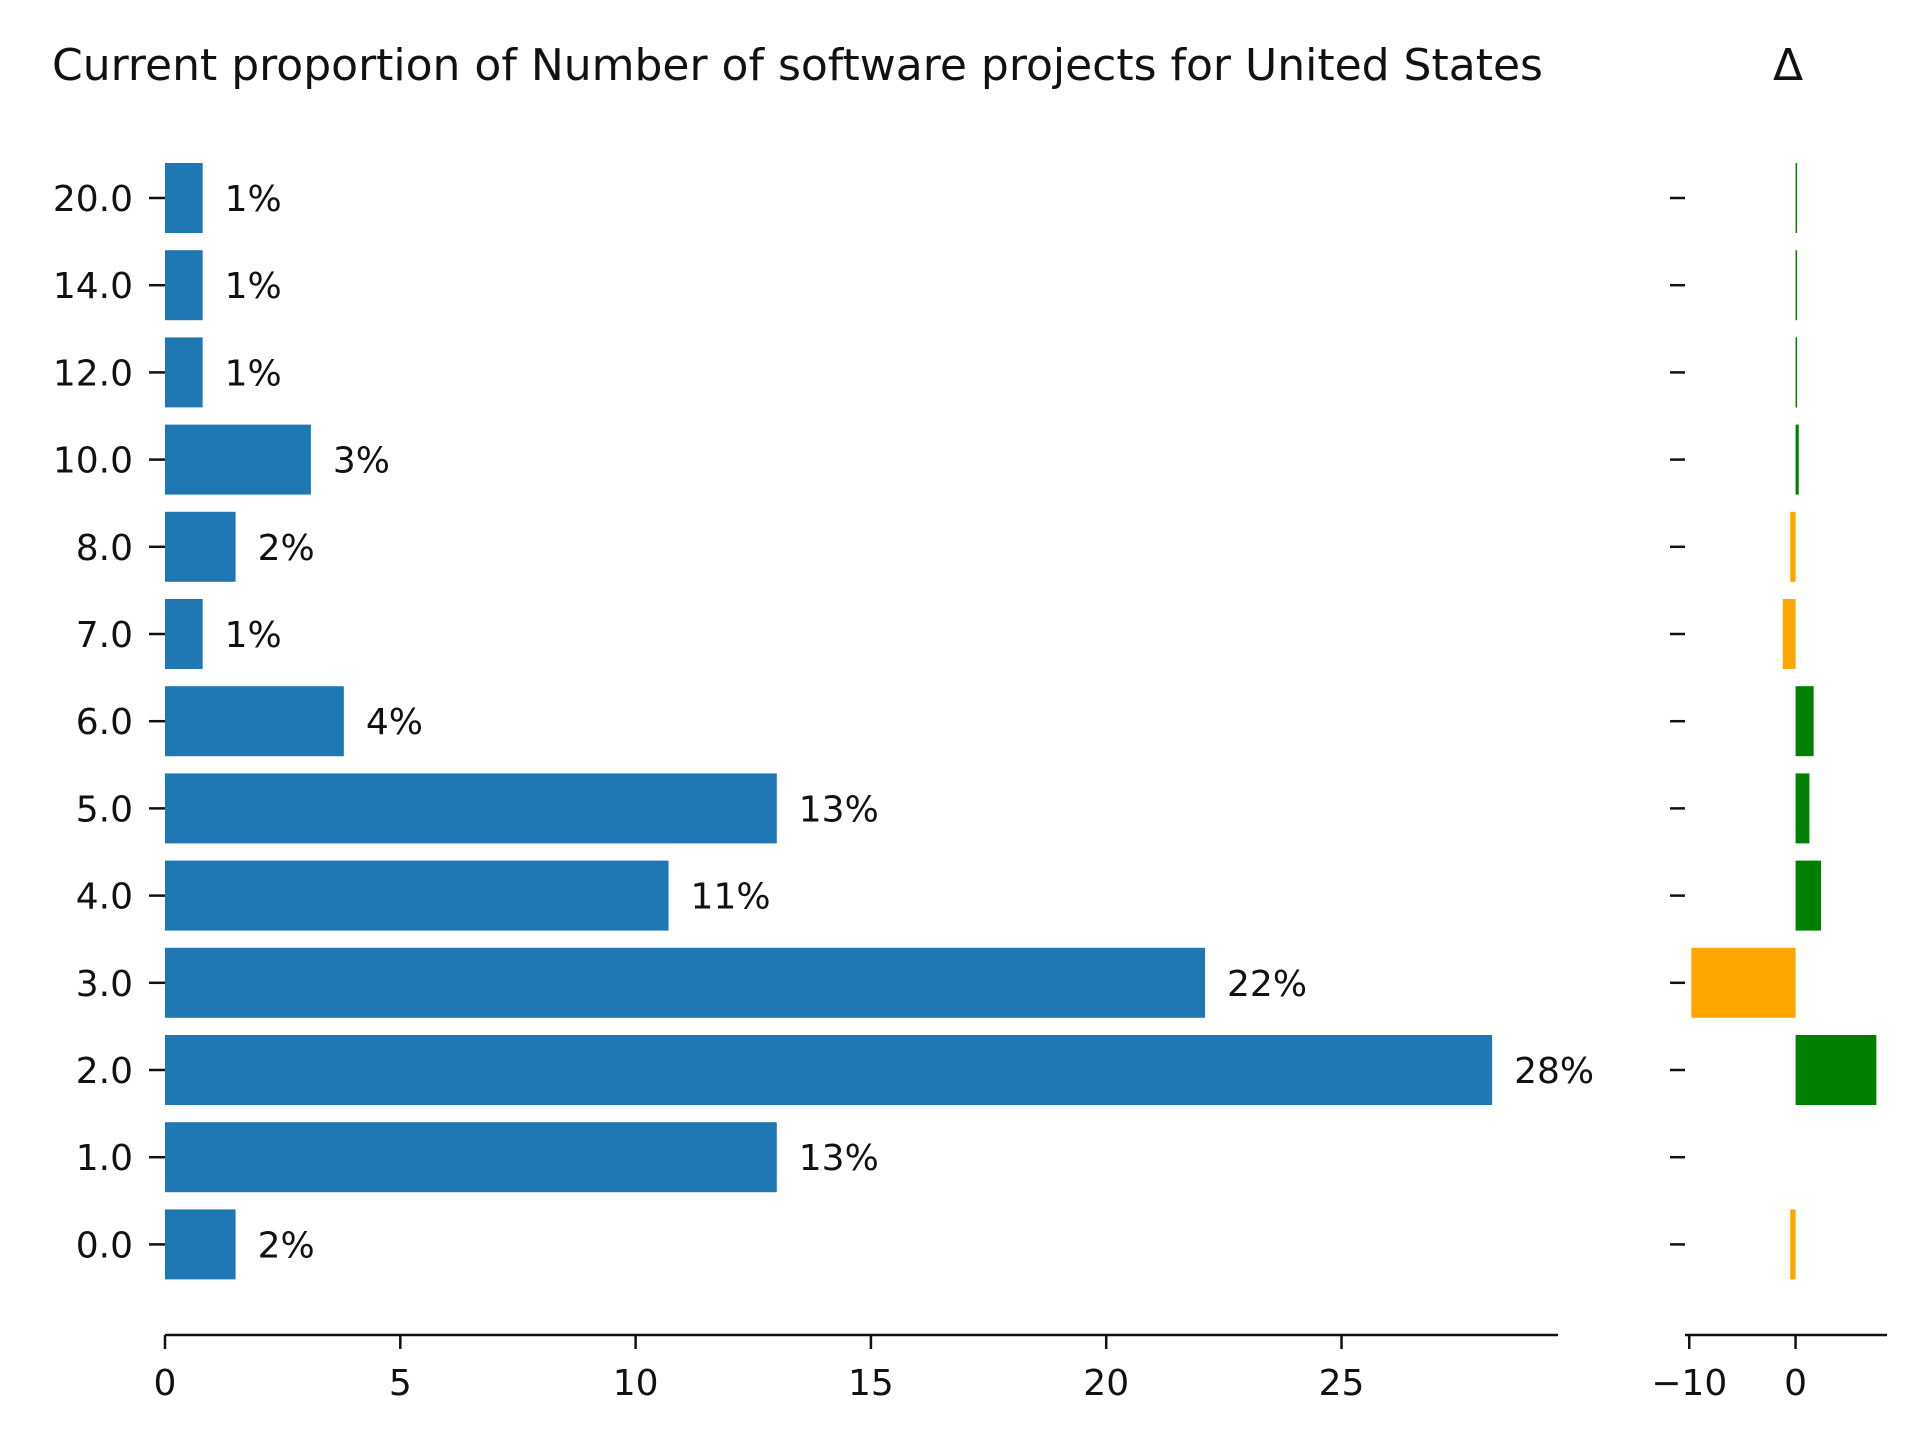 The width and height of the screenshot is (1920, 1440). What do you see at coordinates (1342, 1383) in the screenshot?
I see `x-tick-label: 25` at bounding box center [1342, 1383].